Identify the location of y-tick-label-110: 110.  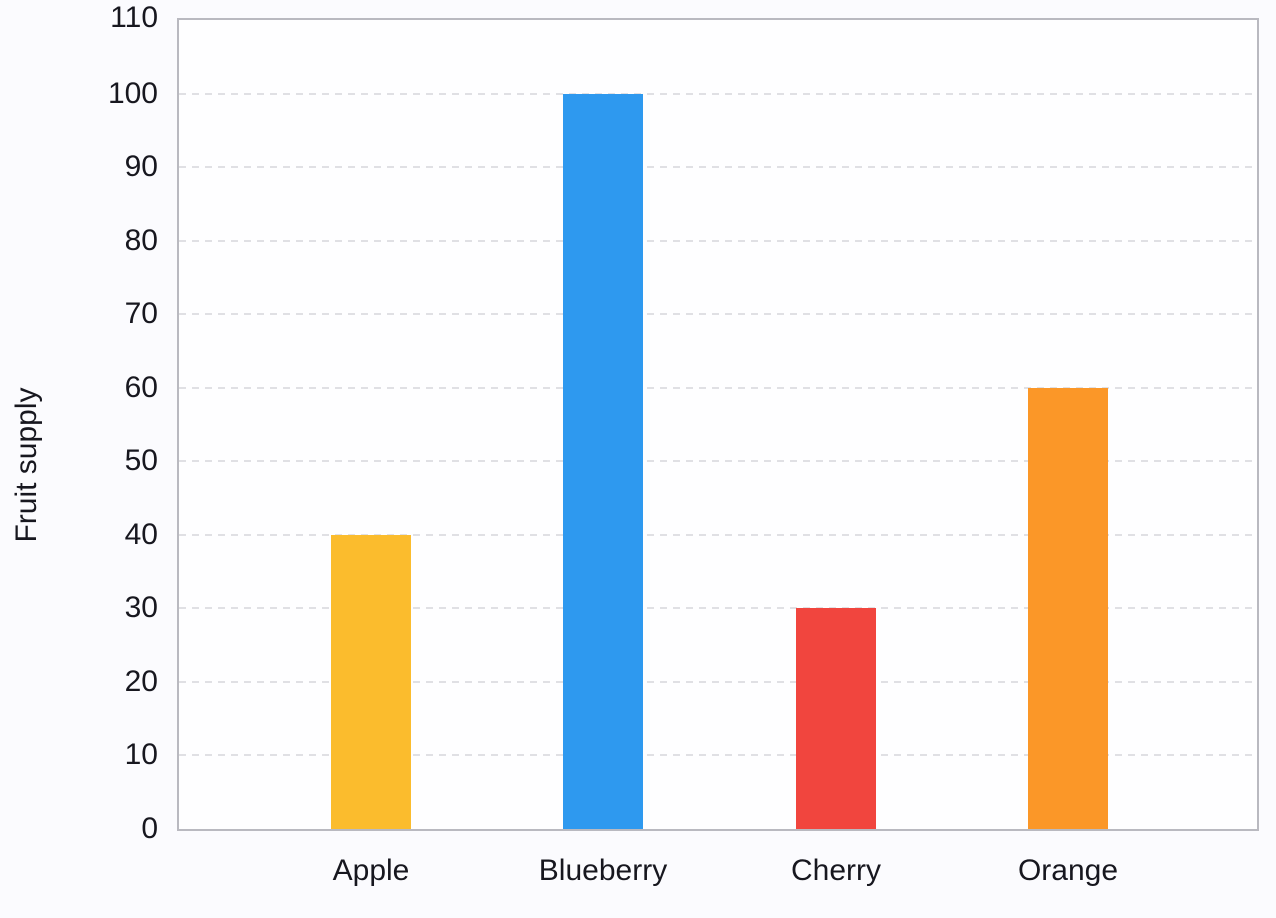
(134, 17).